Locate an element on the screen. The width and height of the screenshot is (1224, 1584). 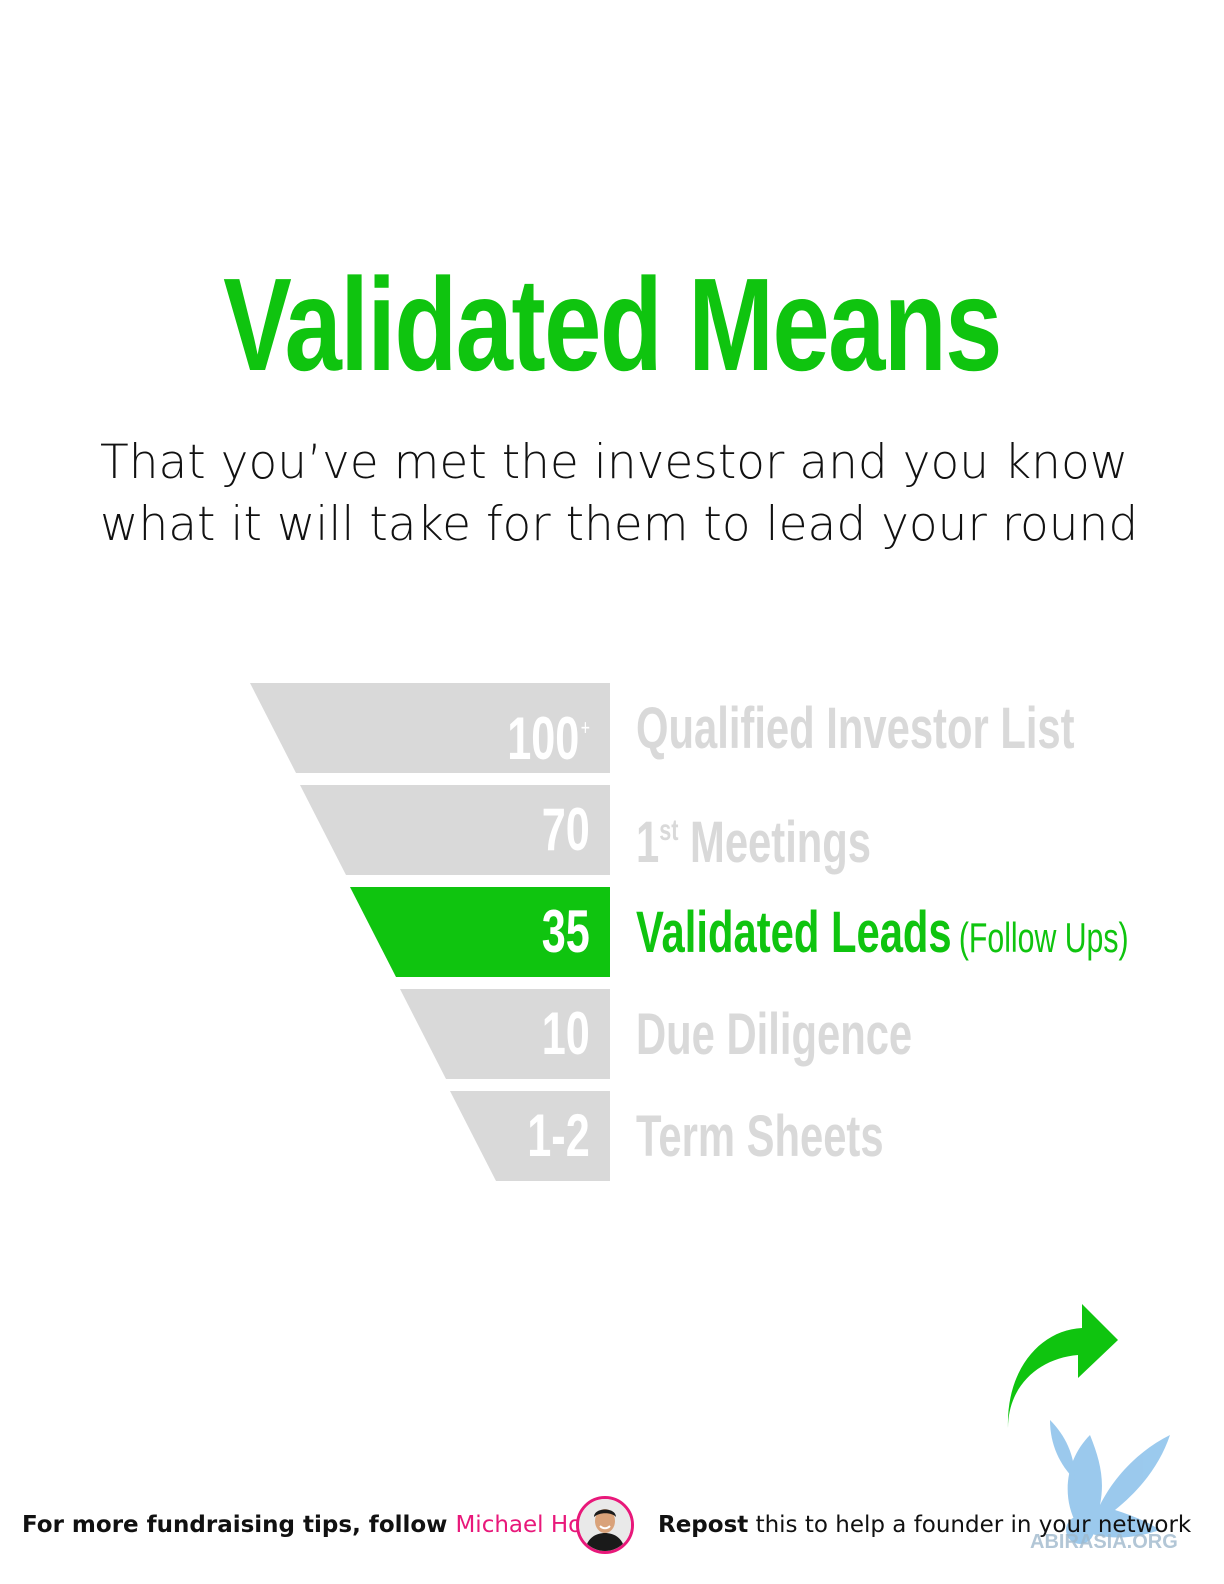
stage-label: Term Sheets is located at coordinates (760, 1136).